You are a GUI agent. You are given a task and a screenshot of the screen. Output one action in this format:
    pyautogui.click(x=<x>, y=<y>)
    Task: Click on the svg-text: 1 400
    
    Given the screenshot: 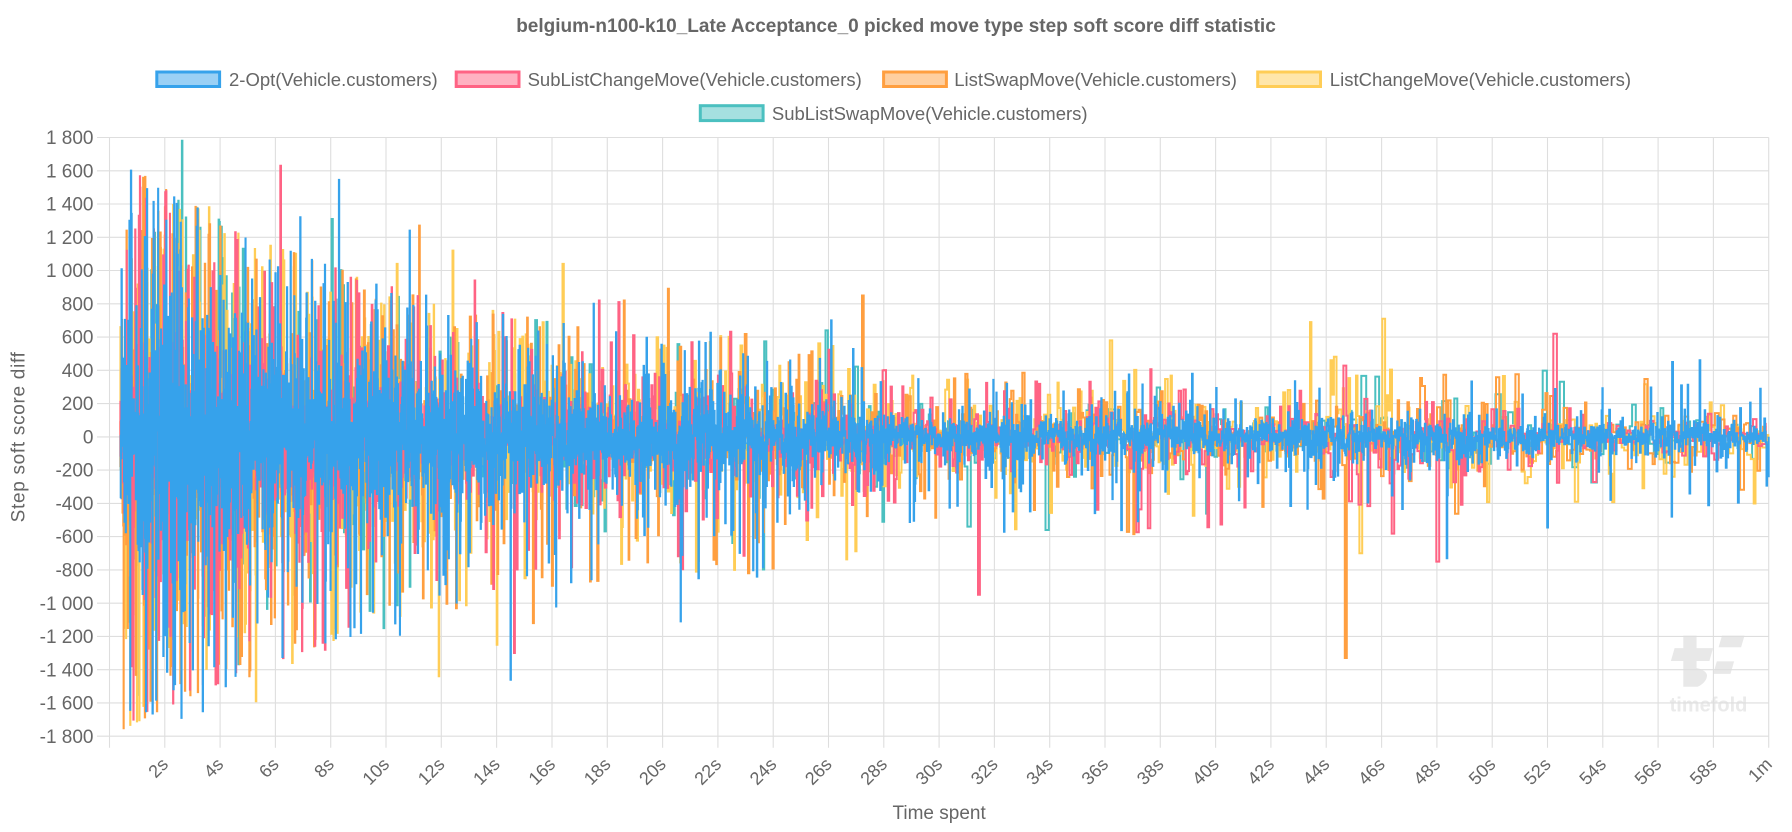 What is the action you would take?
    pyautogui.click(x=70, y=205)
    